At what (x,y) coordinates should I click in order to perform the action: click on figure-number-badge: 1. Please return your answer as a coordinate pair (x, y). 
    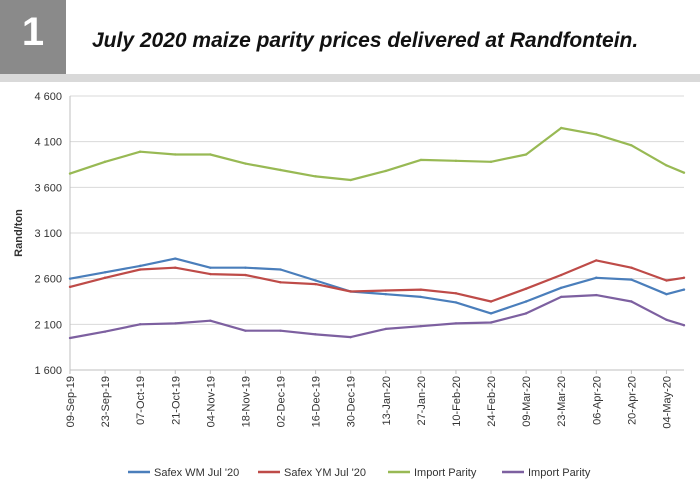
    Looking at the image, I should click on (33, 37).